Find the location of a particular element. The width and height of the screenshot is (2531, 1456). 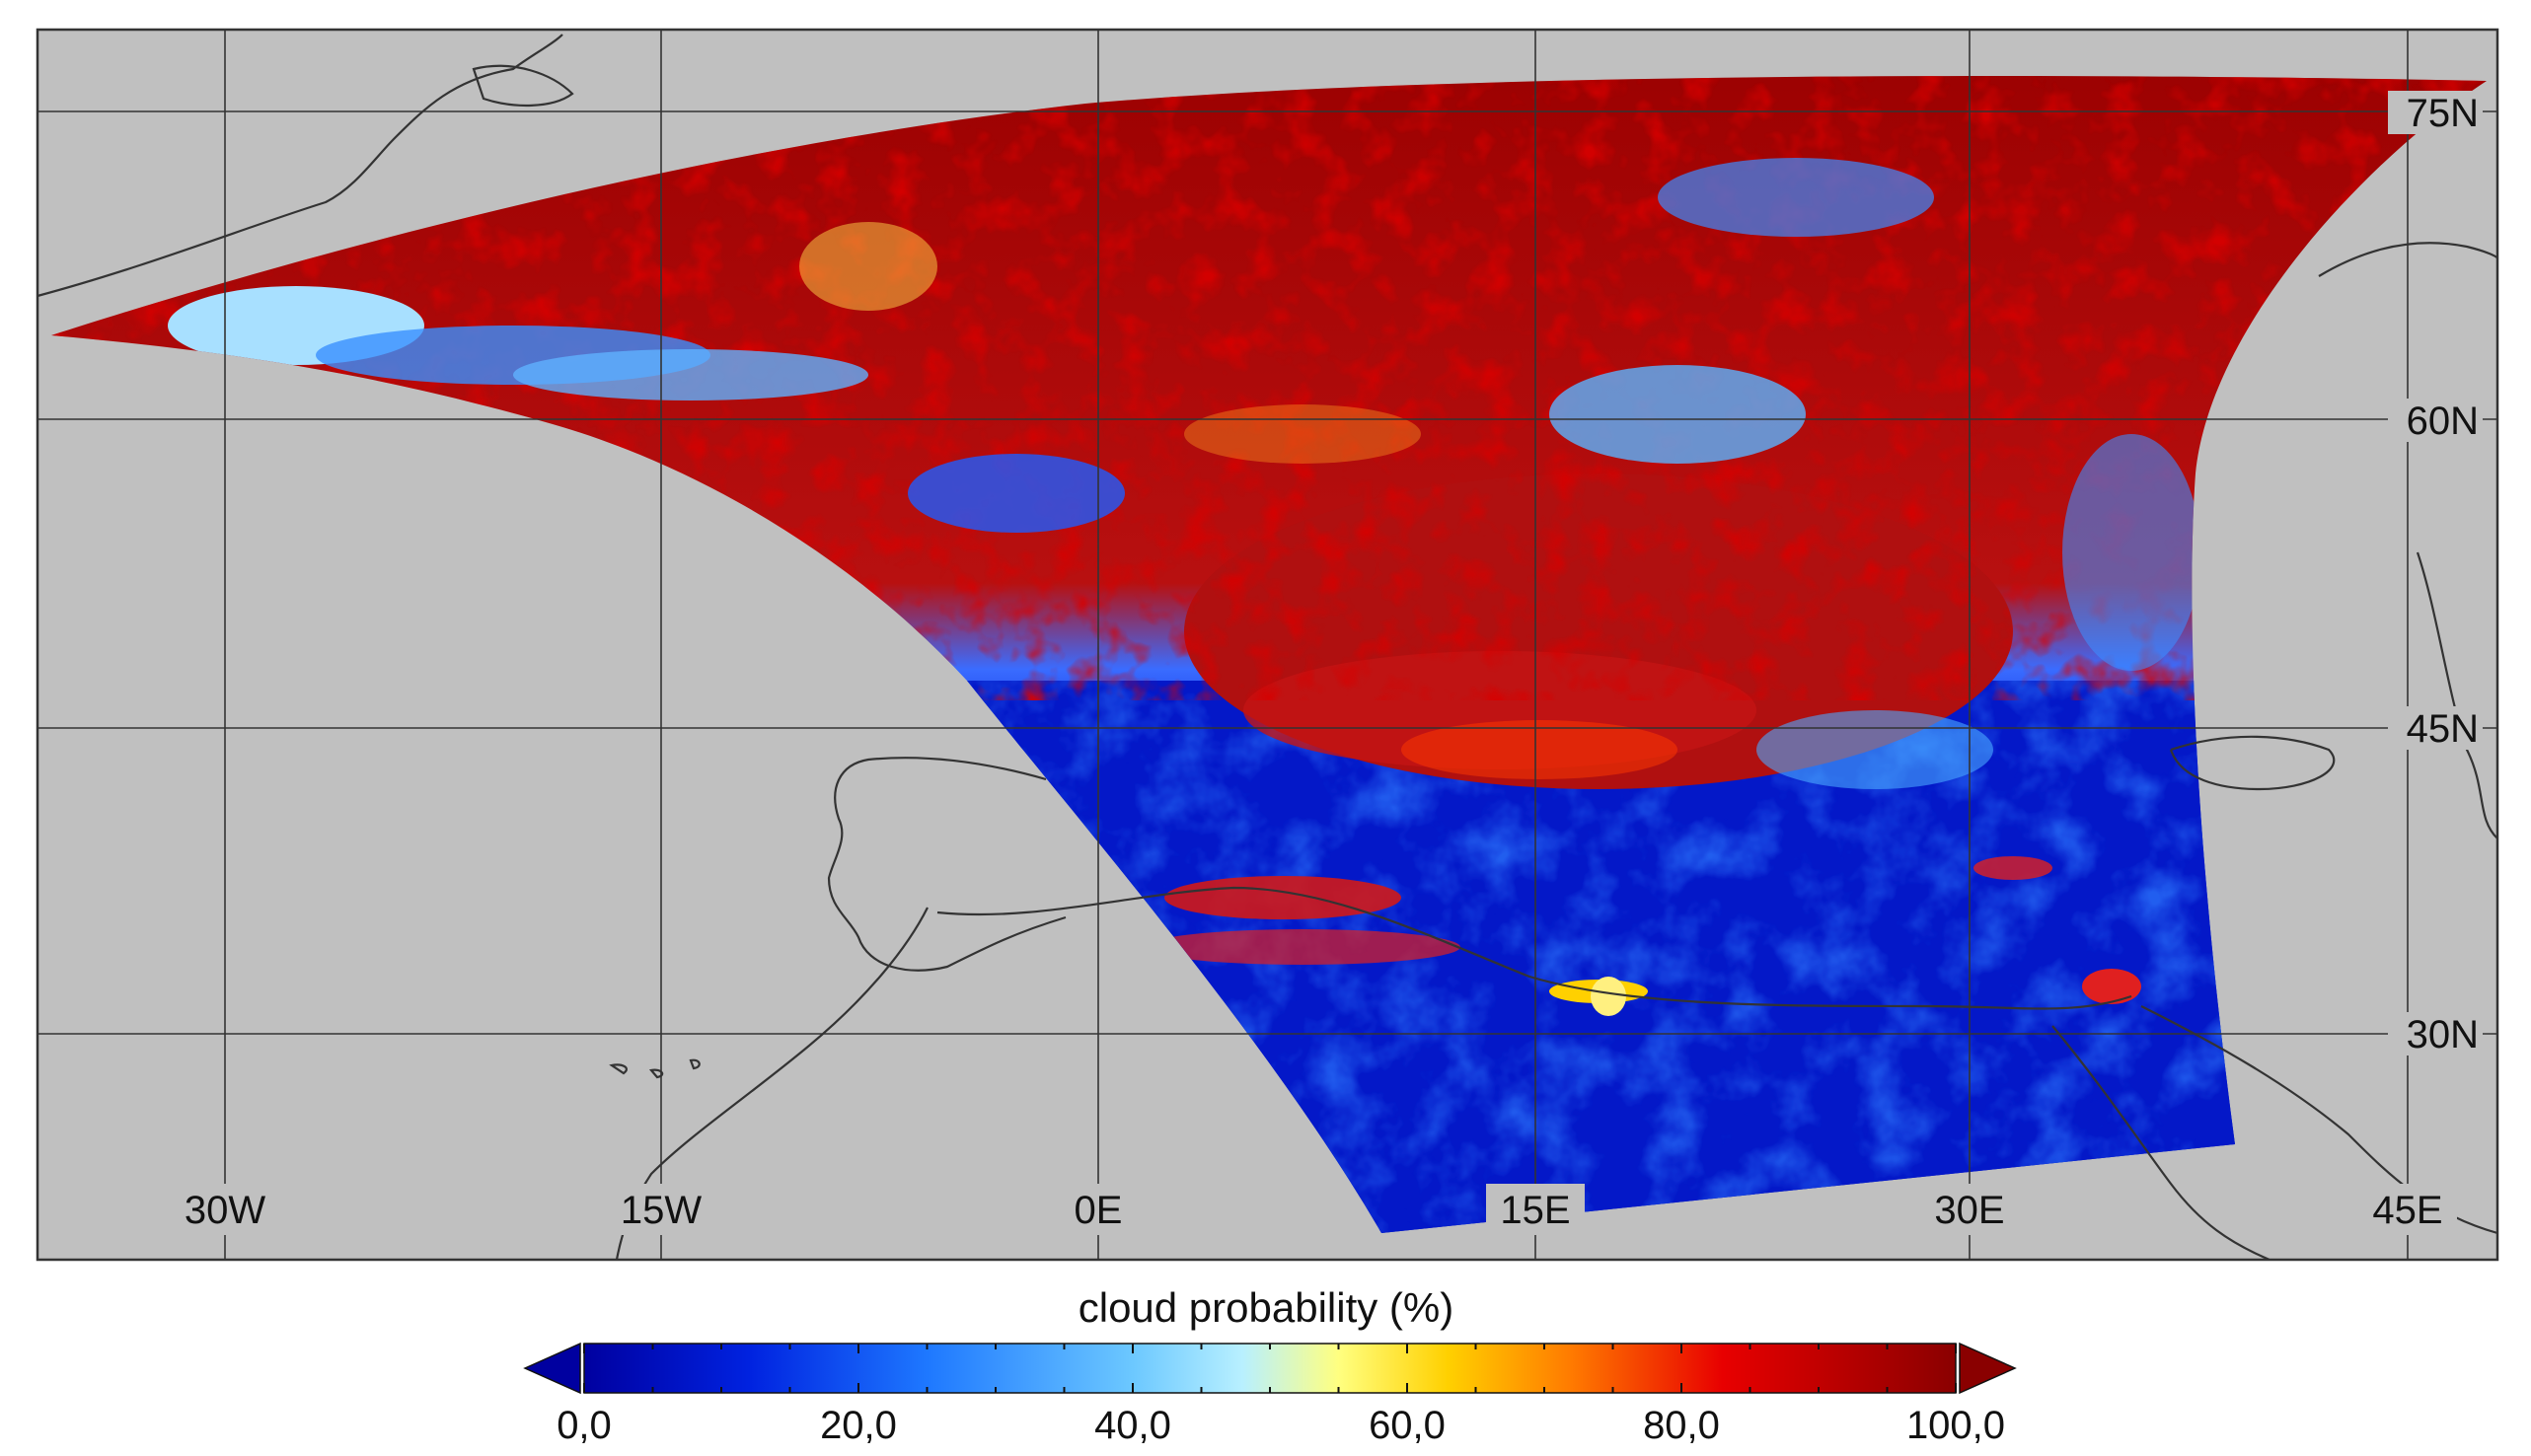

coastline-africa-med is located at coordinates (1534, 948).